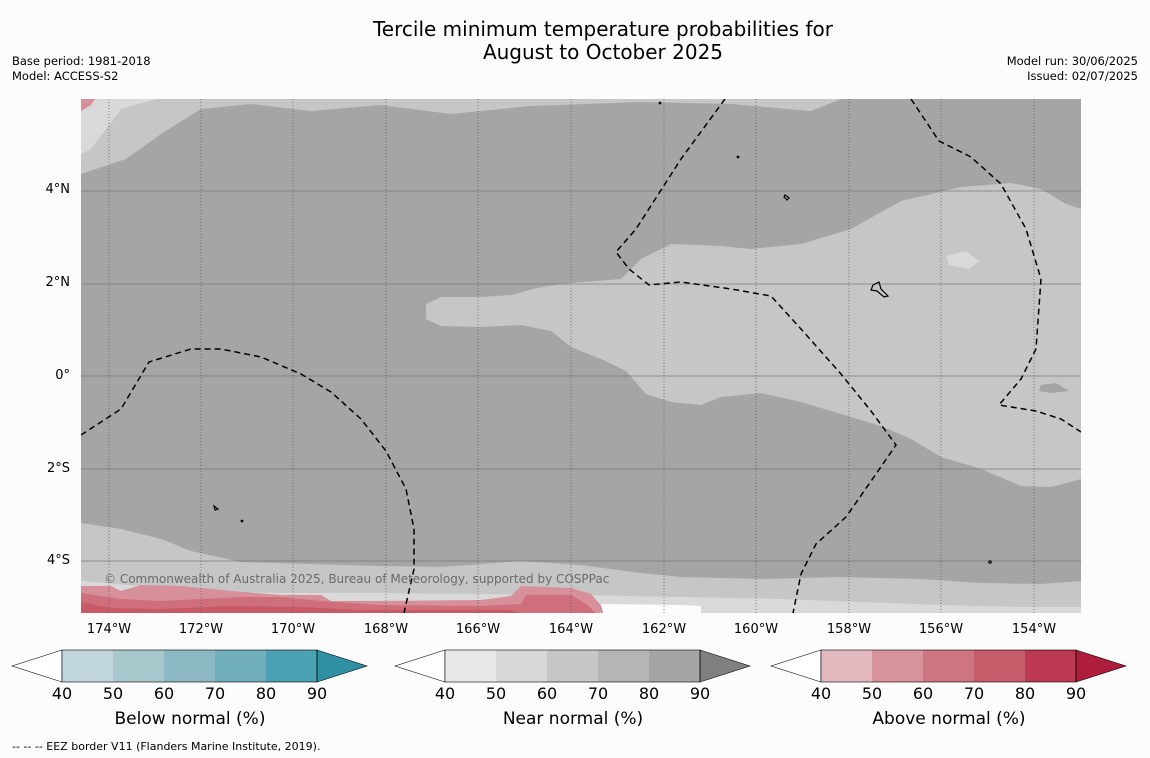  Describe the element at coordinates (109, 629) in the screenshot. I see `lon-label-174w: 174°W` at that location.